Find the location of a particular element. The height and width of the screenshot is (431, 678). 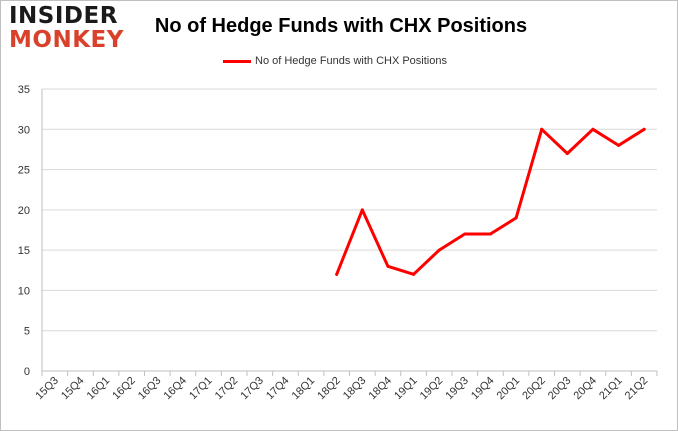

x-tick-label: 20Q4 is located at coordinates (586, 389).